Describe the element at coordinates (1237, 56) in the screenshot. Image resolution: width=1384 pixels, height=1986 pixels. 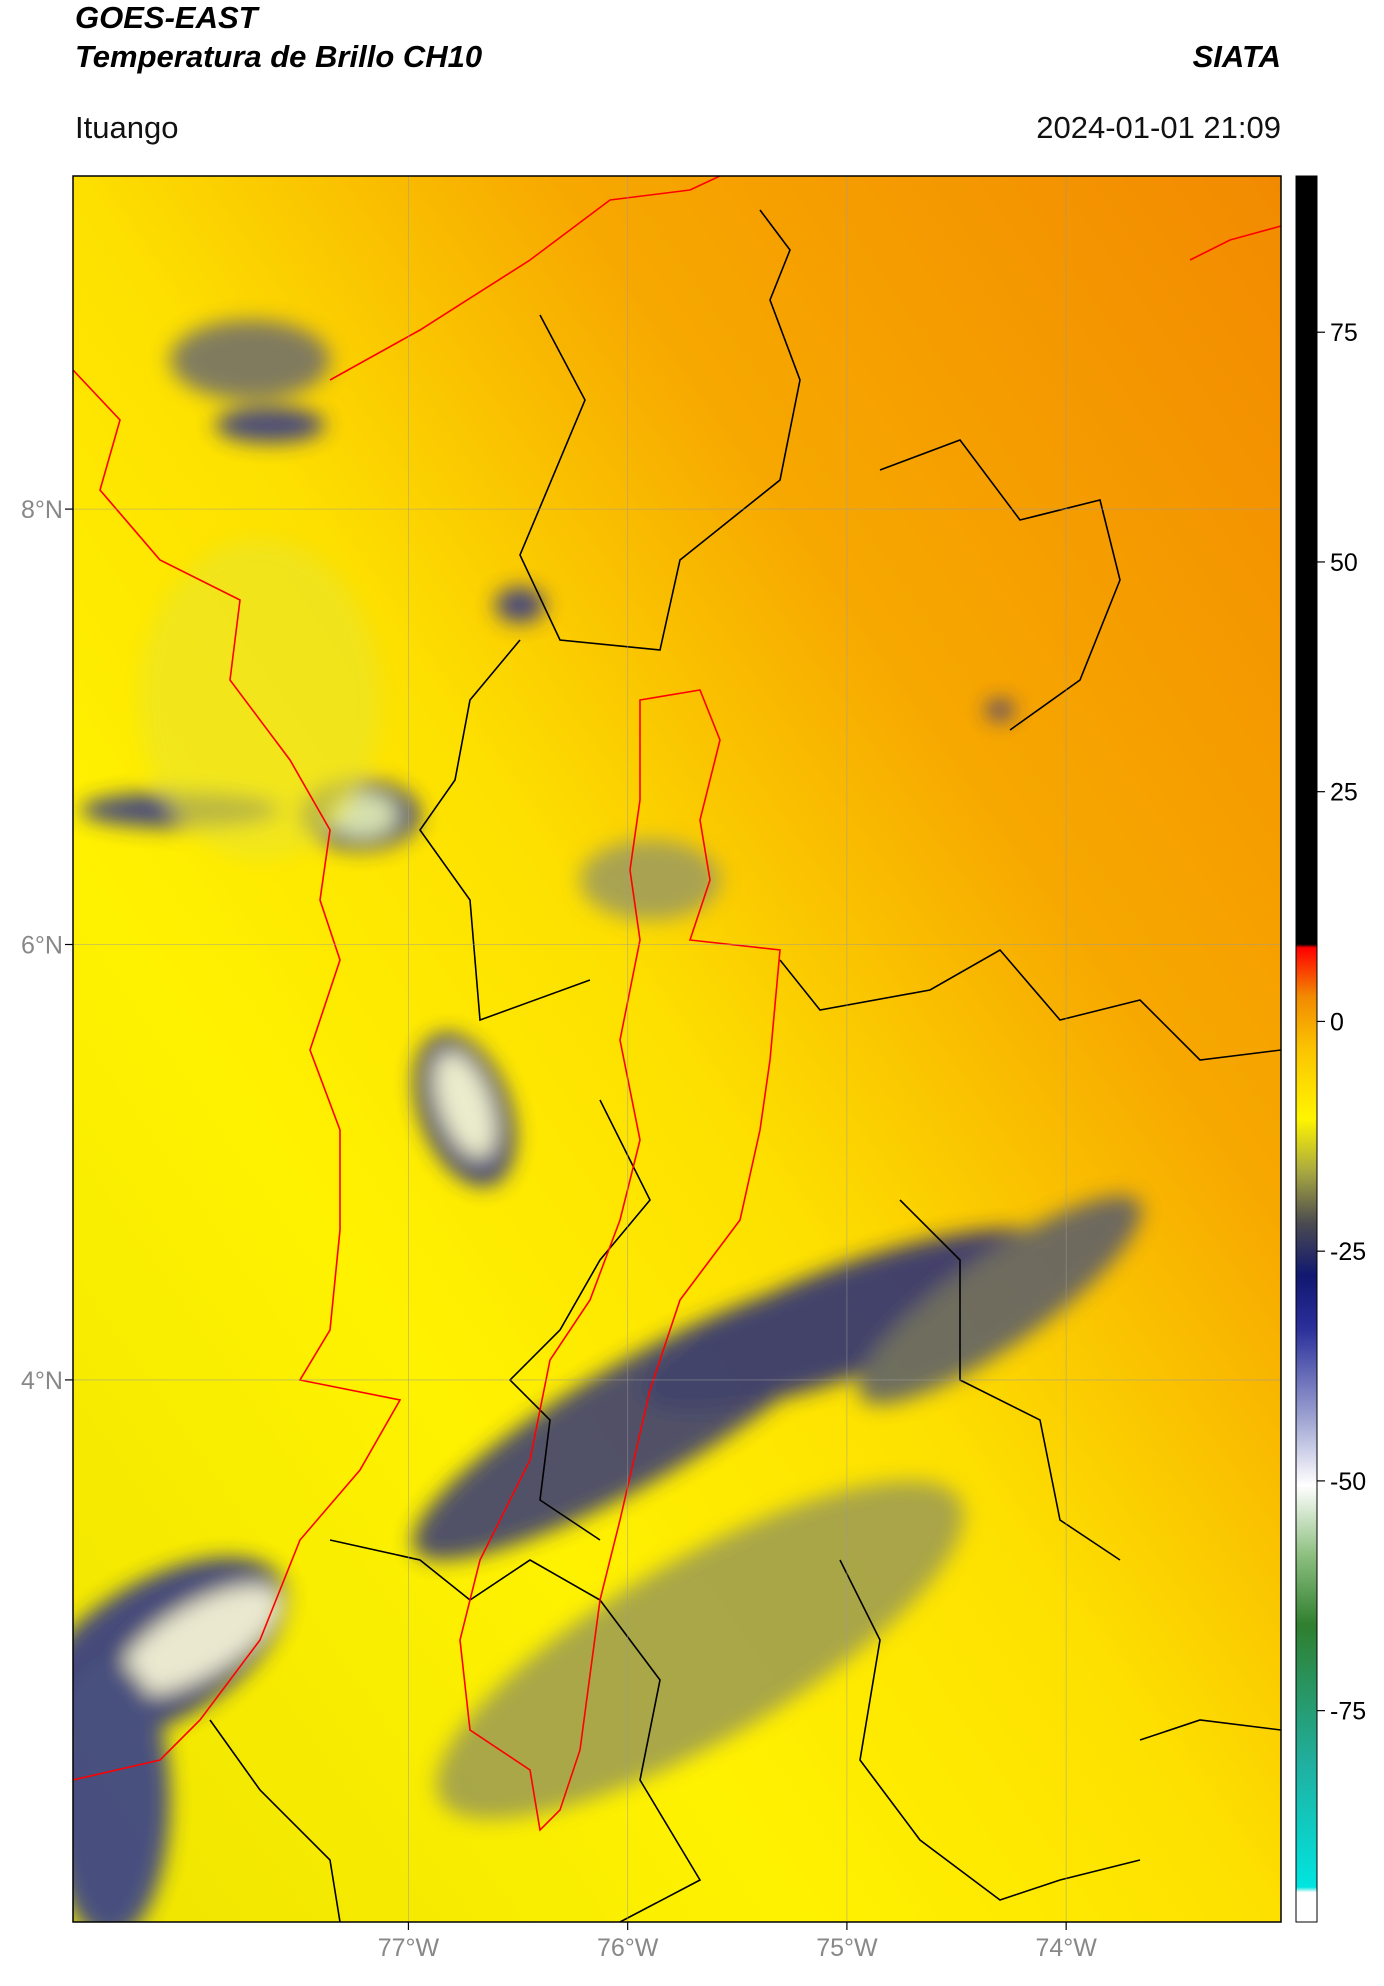
I see `organization: SIATA` at that location.